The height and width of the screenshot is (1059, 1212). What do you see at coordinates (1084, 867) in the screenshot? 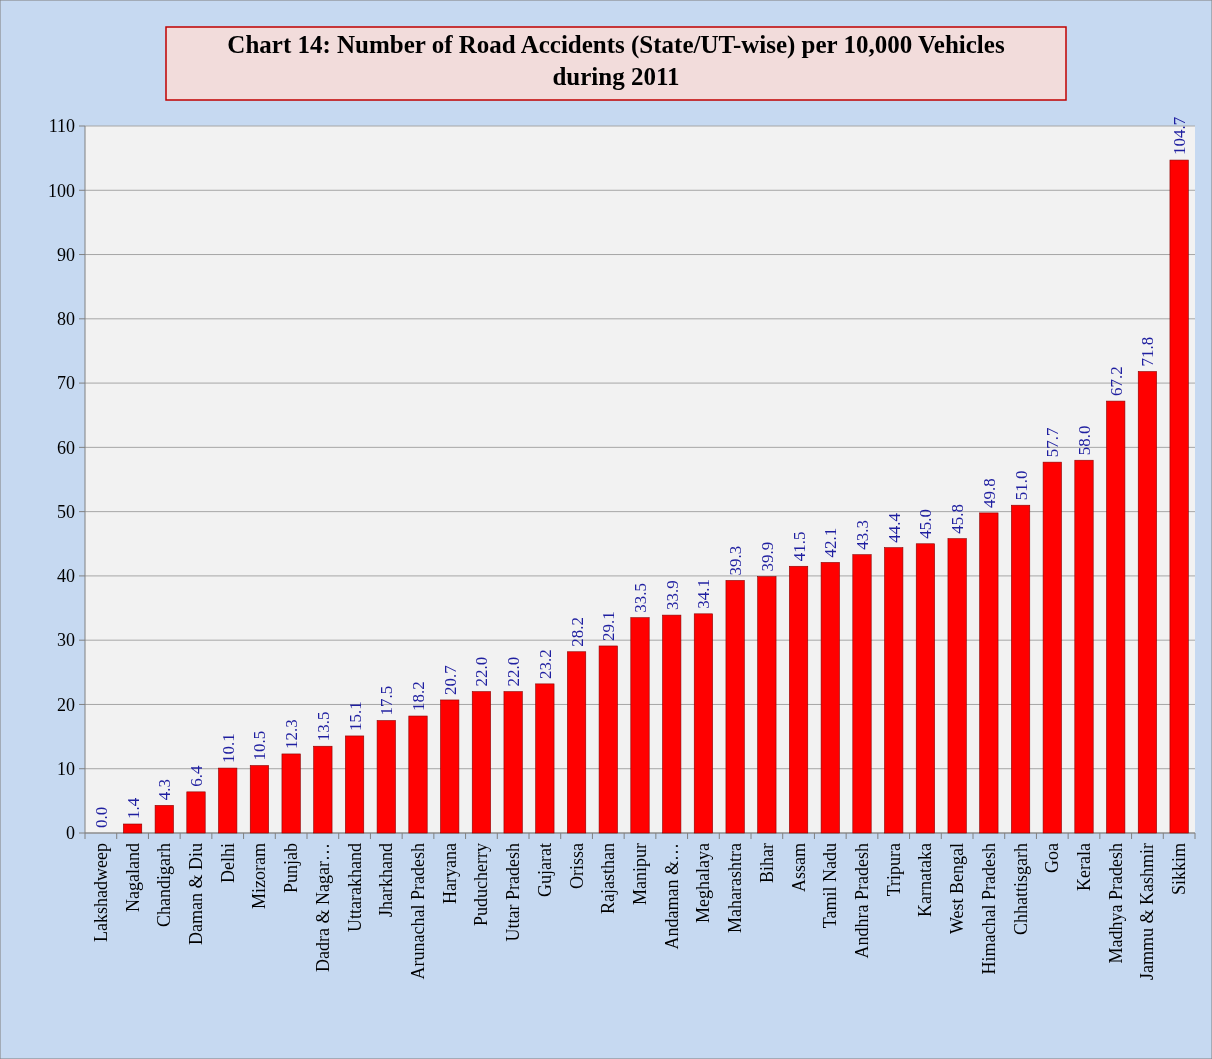
I see `x-tick-label: Kerala` at bounding box center [1084, 867].